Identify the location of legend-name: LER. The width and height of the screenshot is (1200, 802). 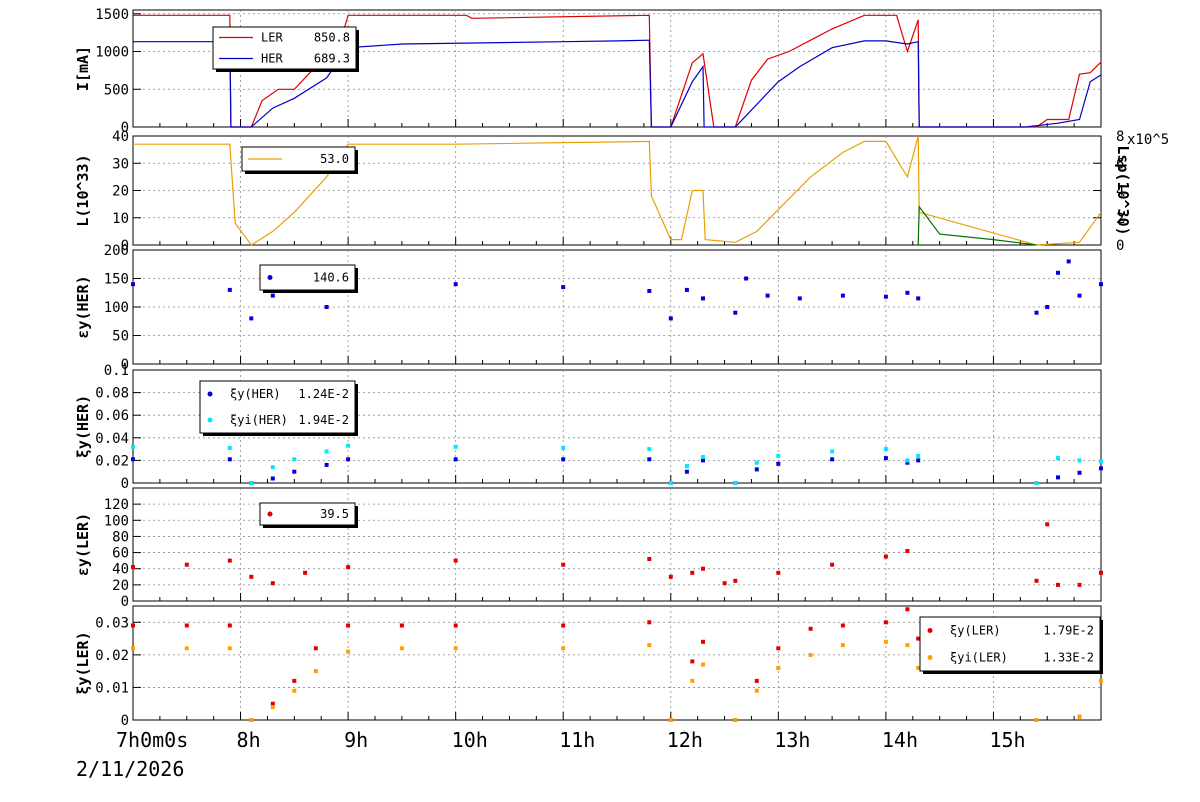
(272, 38).